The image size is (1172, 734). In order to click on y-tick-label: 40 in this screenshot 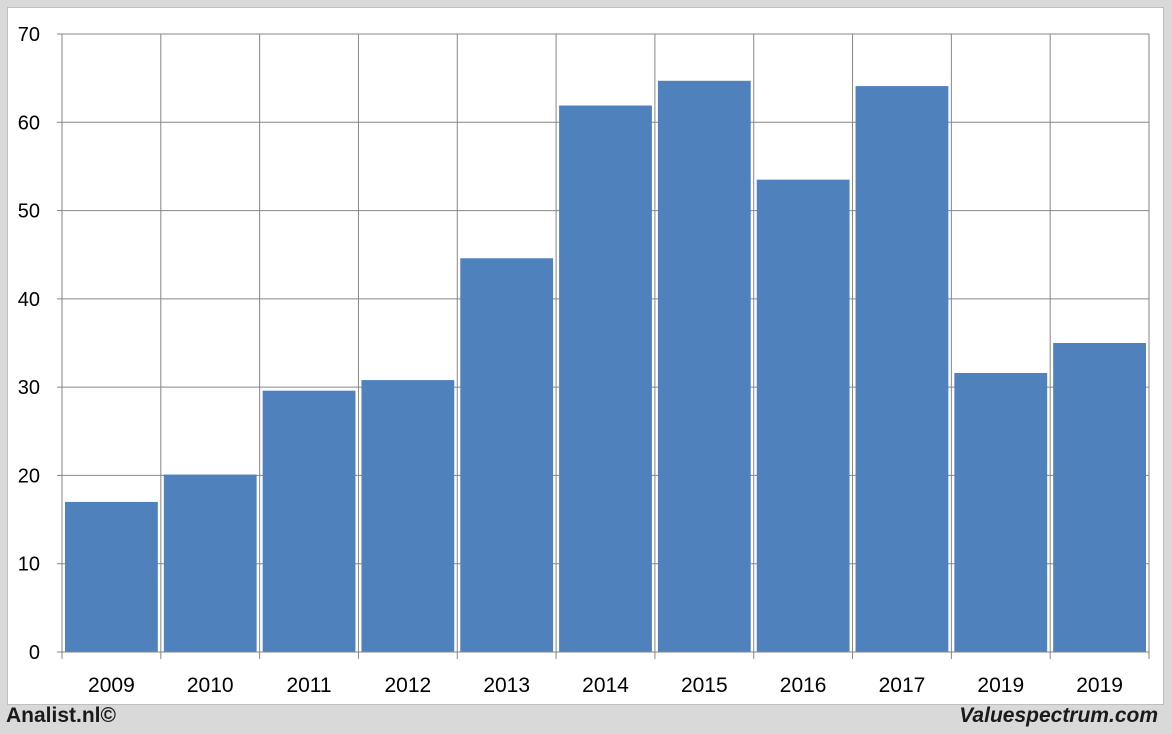, I will do `click(29, 300)`.